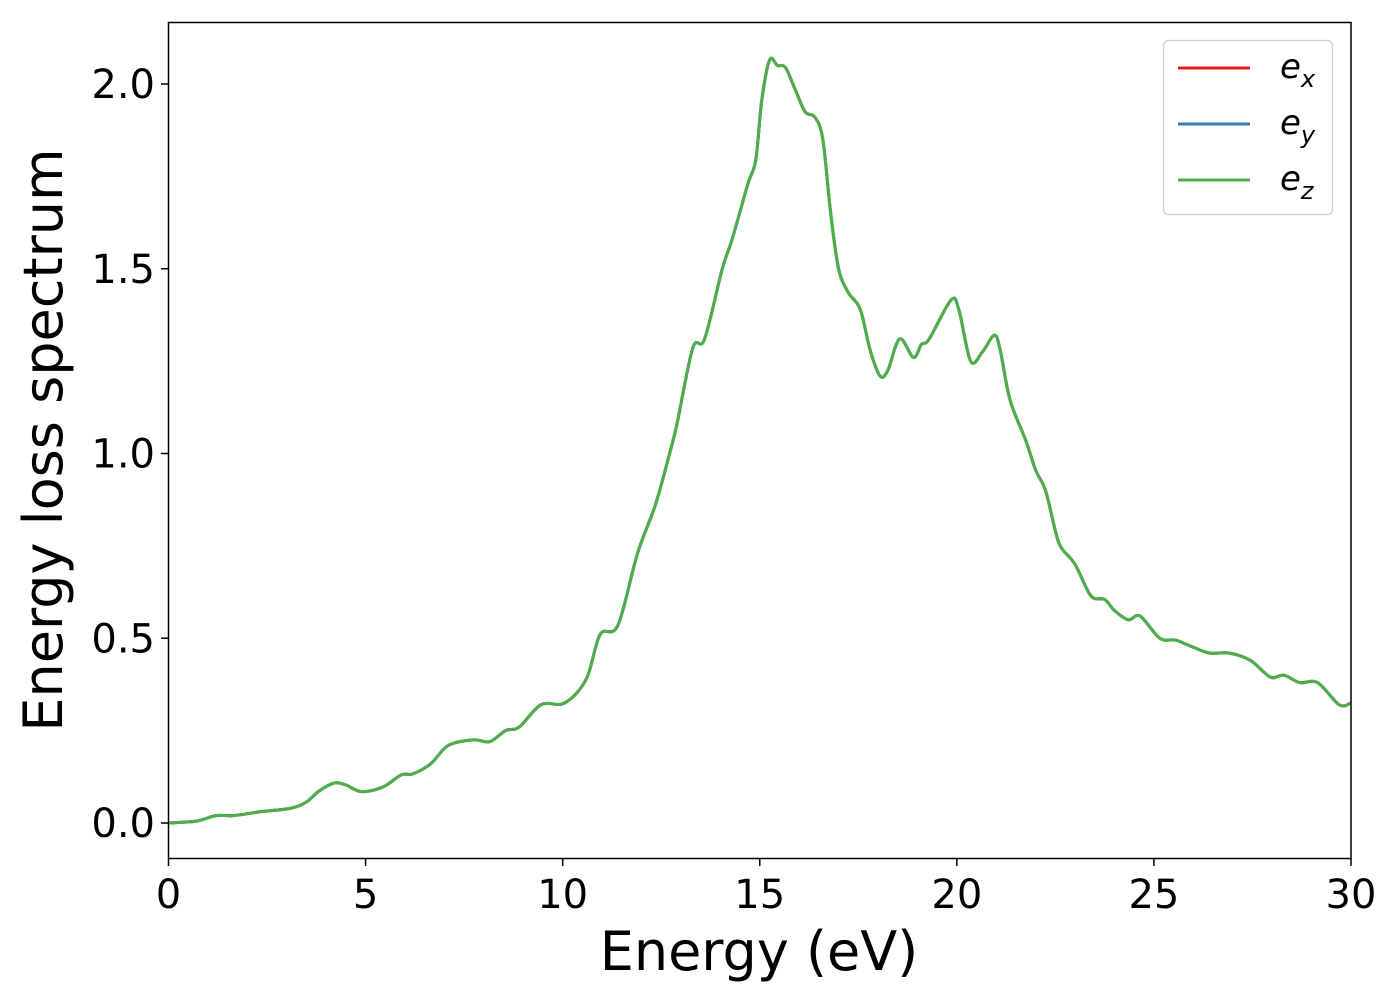 This screenshot has width=1400, height=1000. What do you see at coordinates (1153, 895) in the screenshot?
I see `x-tick-label: 25` at bounding box center [1153, 895].